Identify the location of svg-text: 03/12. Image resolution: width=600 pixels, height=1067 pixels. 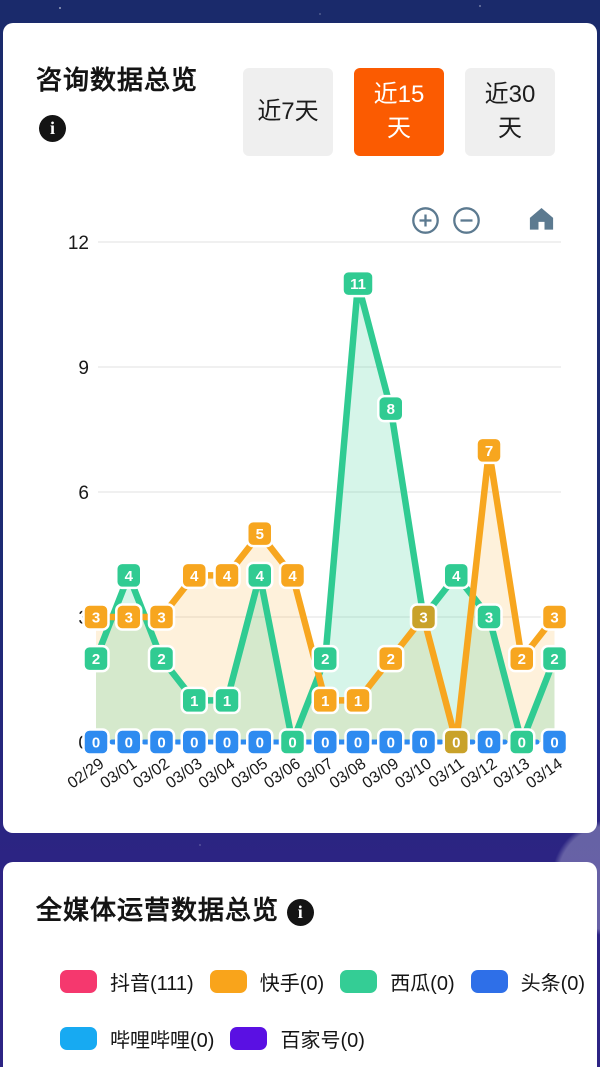
(479, 773).